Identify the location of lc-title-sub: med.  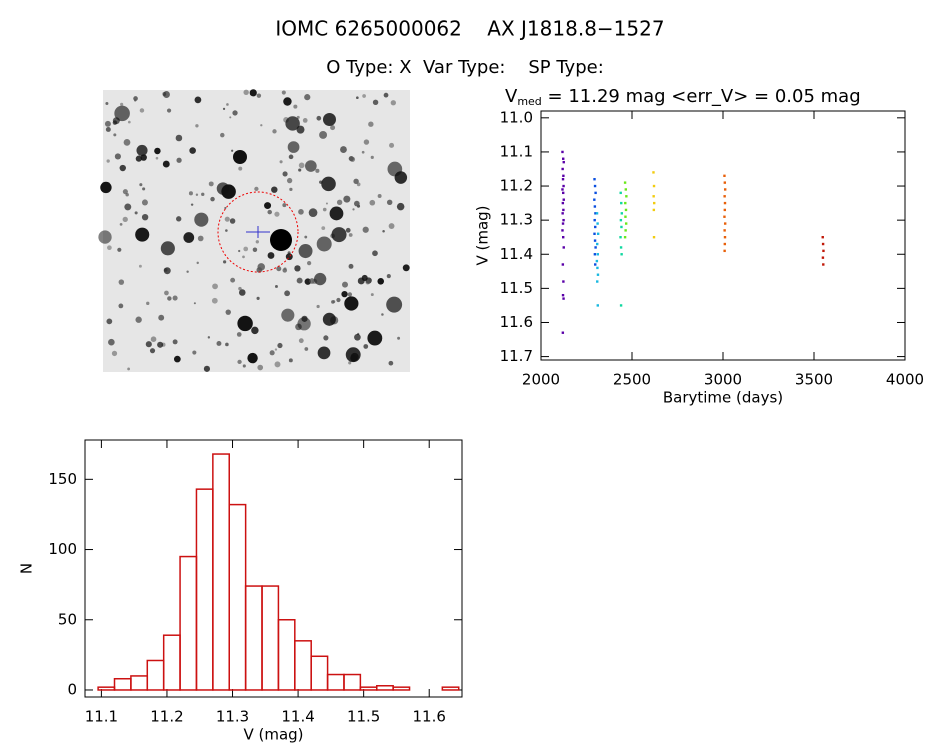
(529, 101).